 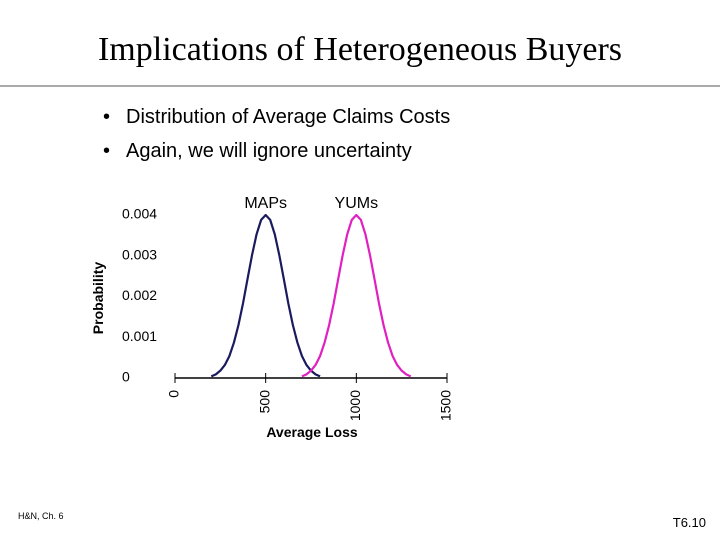 I want to click on series-label: MAPs, so click(x=265, y=203).